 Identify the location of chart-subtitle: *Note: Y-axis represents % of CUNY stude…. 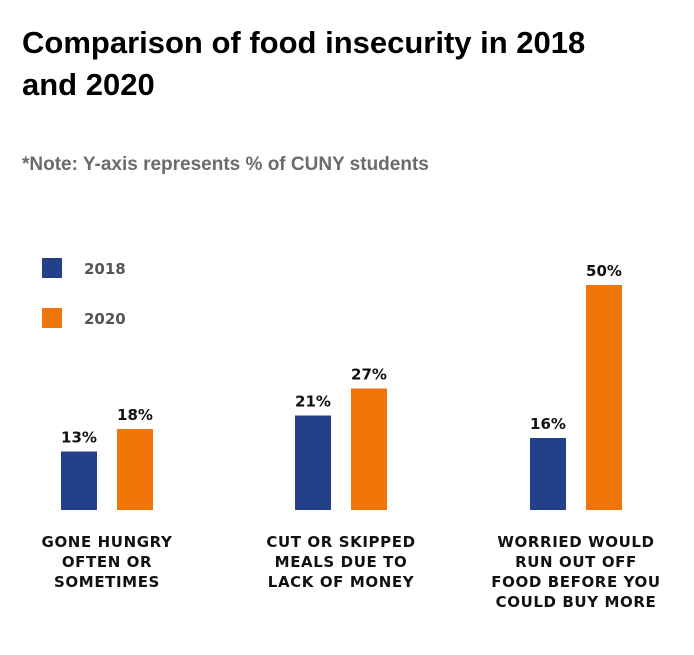
(225, 164).